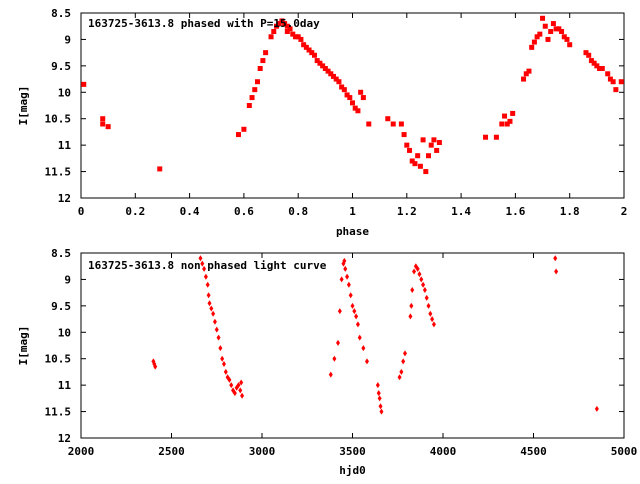 The image size is (640, 484). Describe the element at coordinates (298, 211) in the screenshot. I see `x-tick-label: 0.8` at that location.